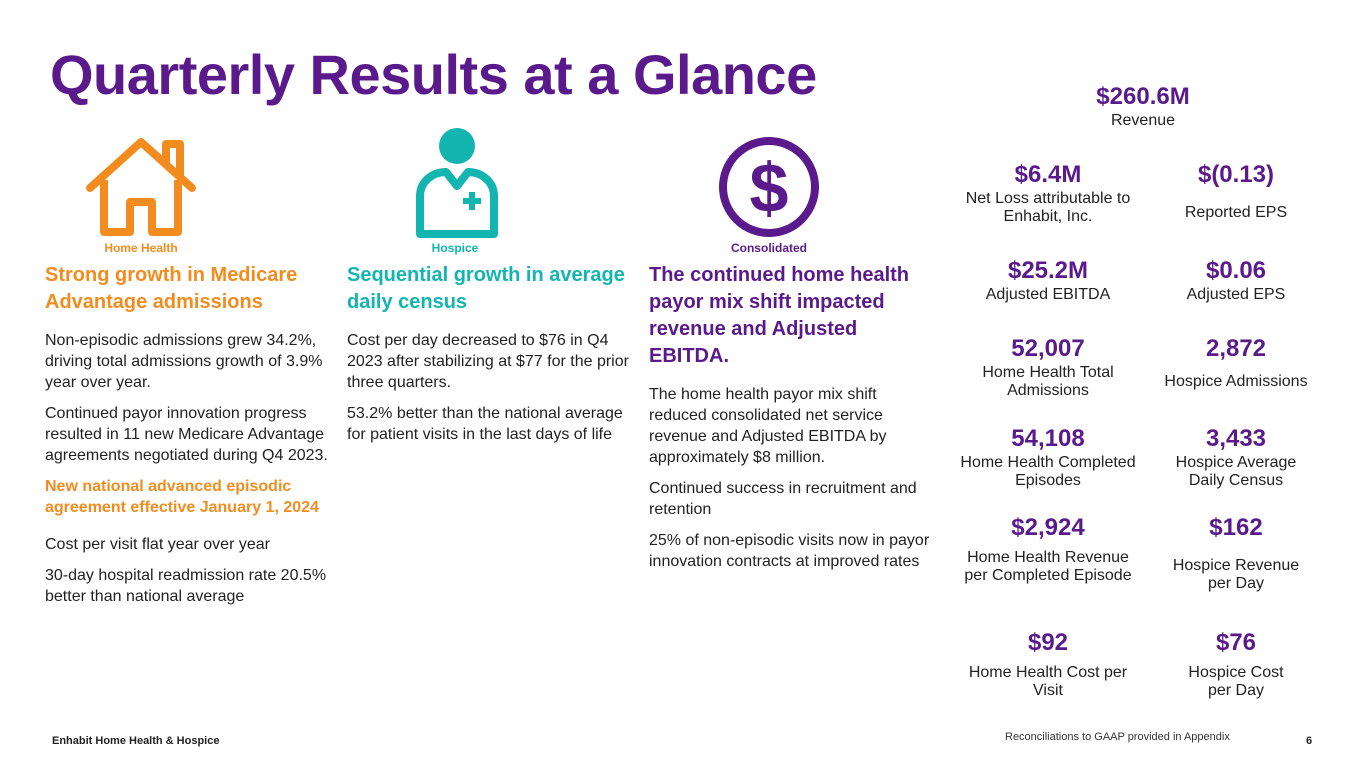 The image size is (1365, 768). Describe the element at coordinates (1236, 270) in the screenshot. I see `metric-value: $0.06` at that location.